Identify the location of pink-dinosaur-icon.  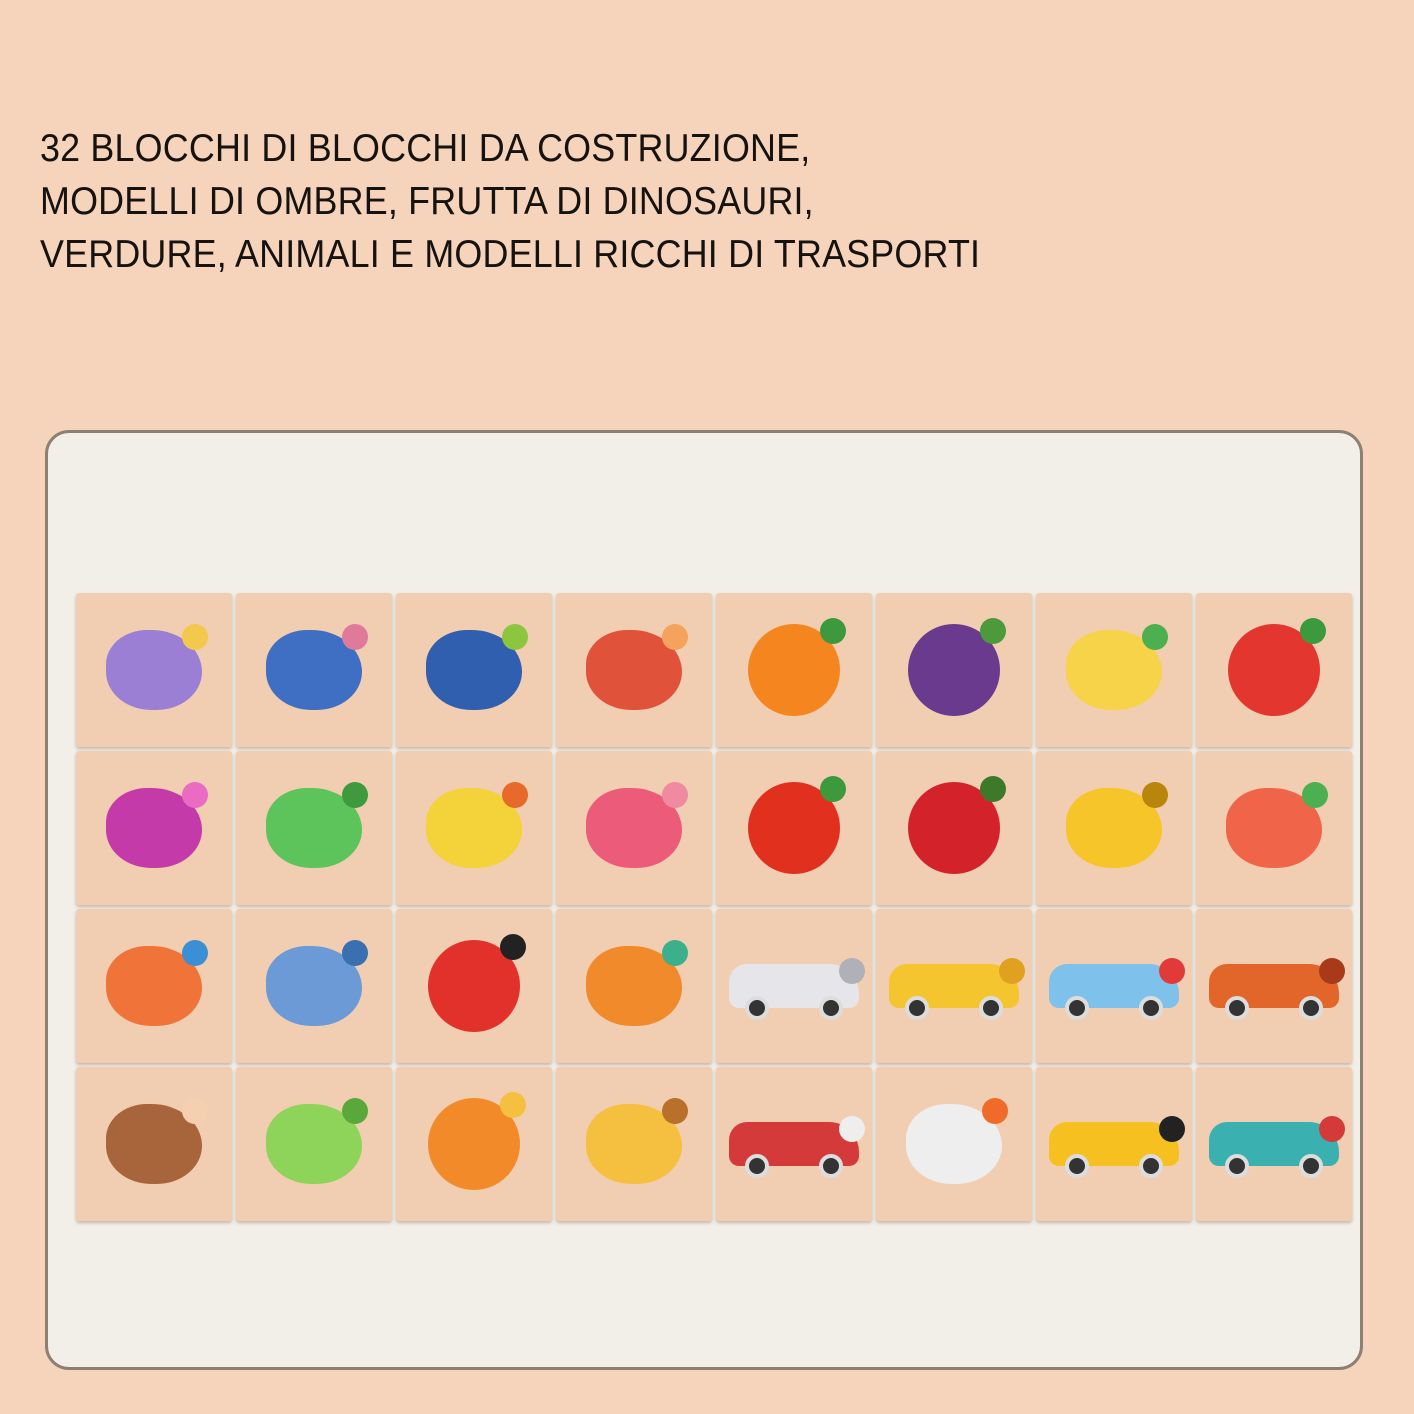
(637, 825).